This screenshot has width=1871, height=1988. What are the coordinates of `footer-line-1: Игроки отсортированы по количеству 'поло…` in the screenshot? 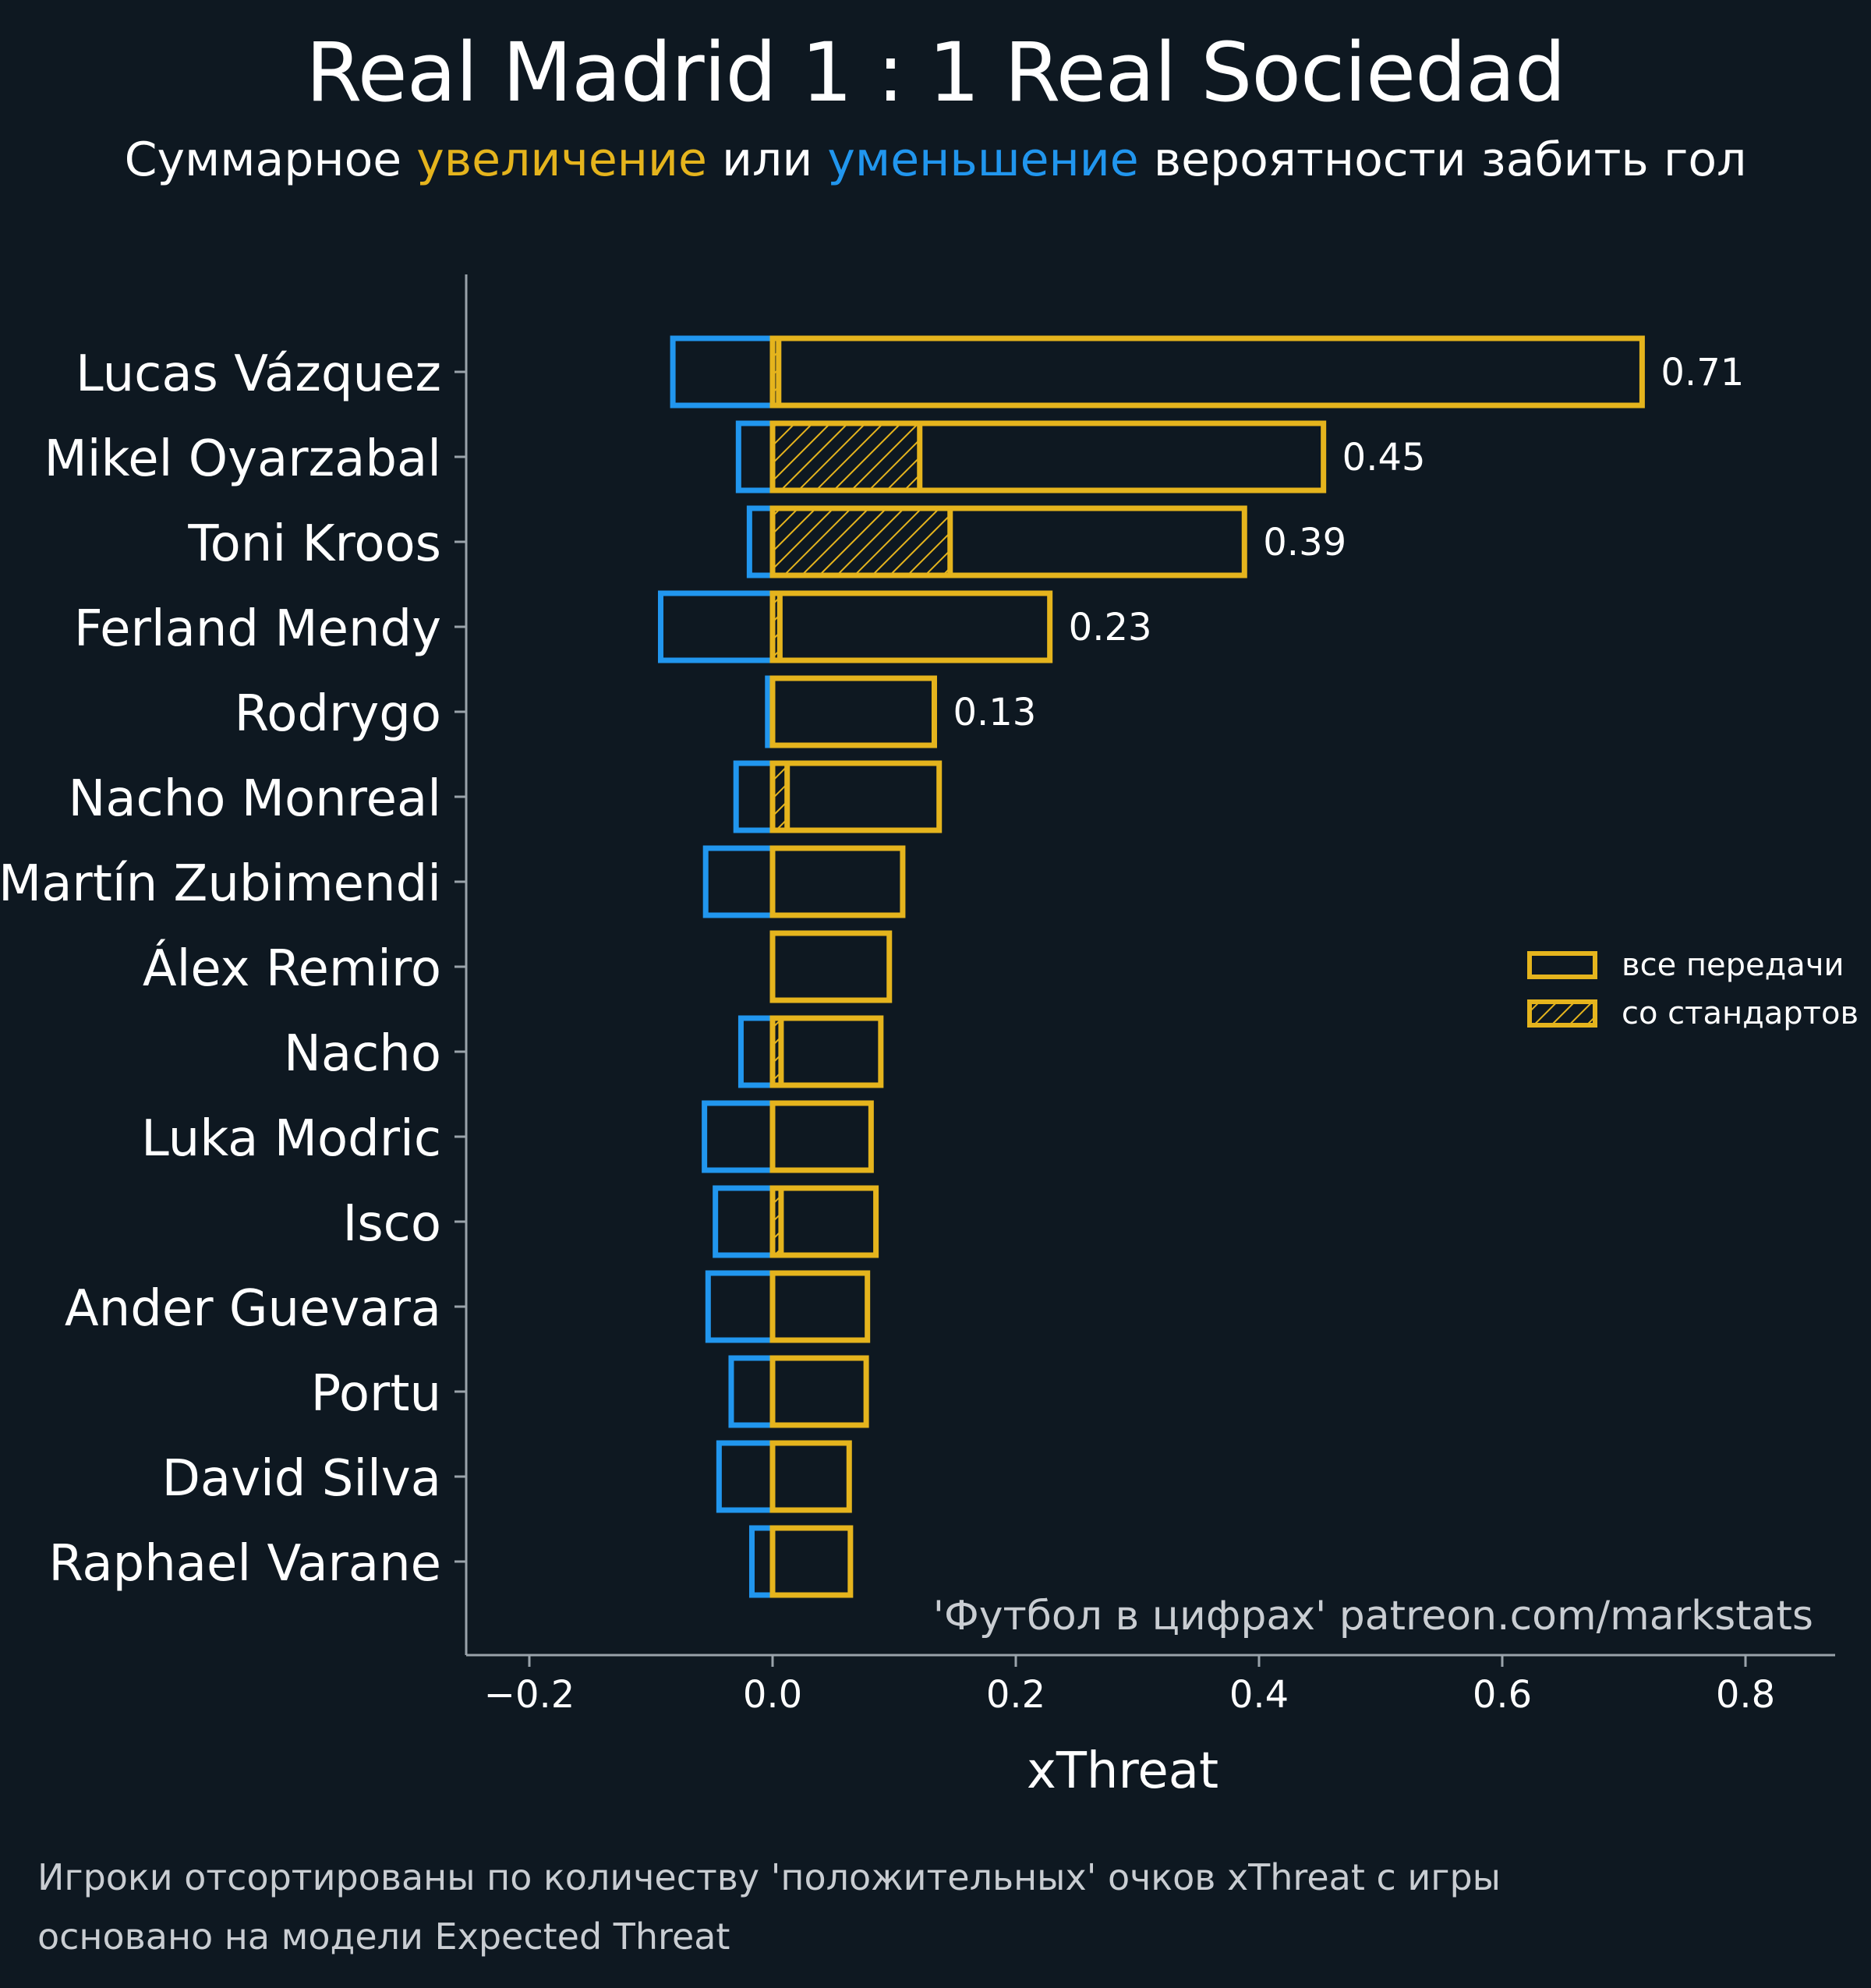 It's located at (769, 1877).